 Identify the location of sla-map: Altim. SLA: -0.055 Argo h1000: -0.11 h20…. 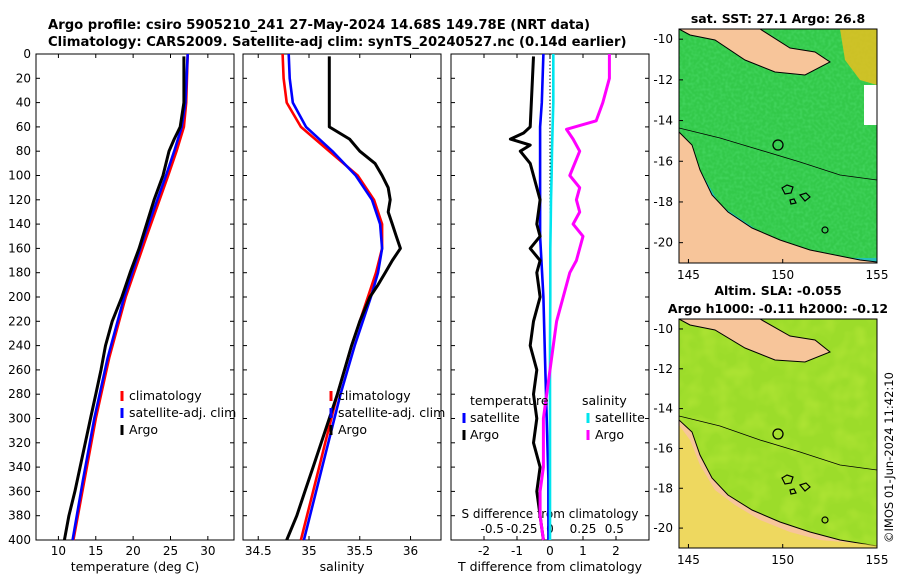
(770, 425).